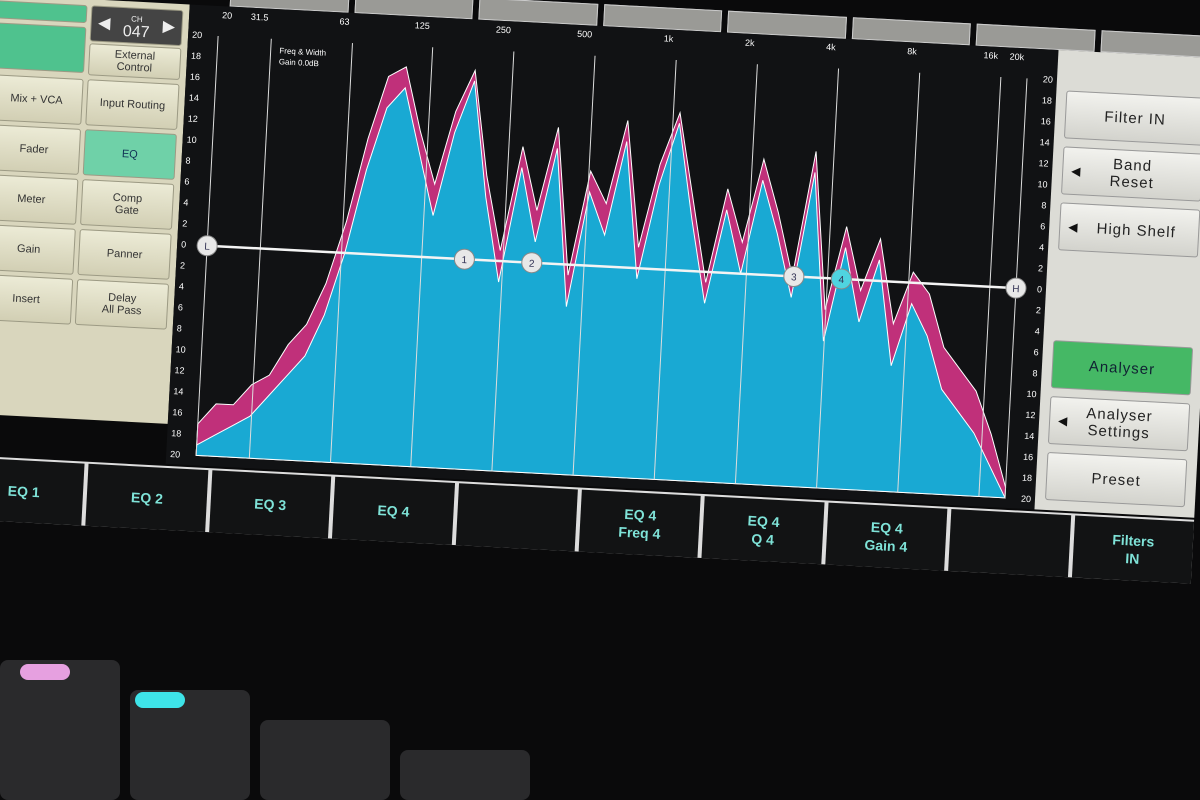 The image size is (1200, 800). I want to click on high-shelf-button: ◀ High Shelf, so click(1129, 230).